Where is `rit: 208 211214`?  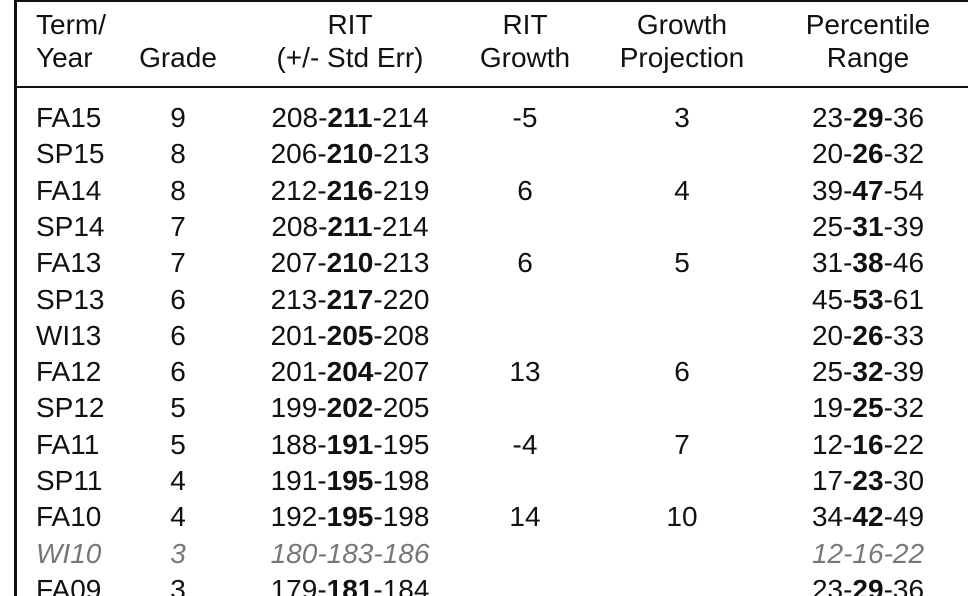
rit: 208 211214 is located at coordinates (350, 118).